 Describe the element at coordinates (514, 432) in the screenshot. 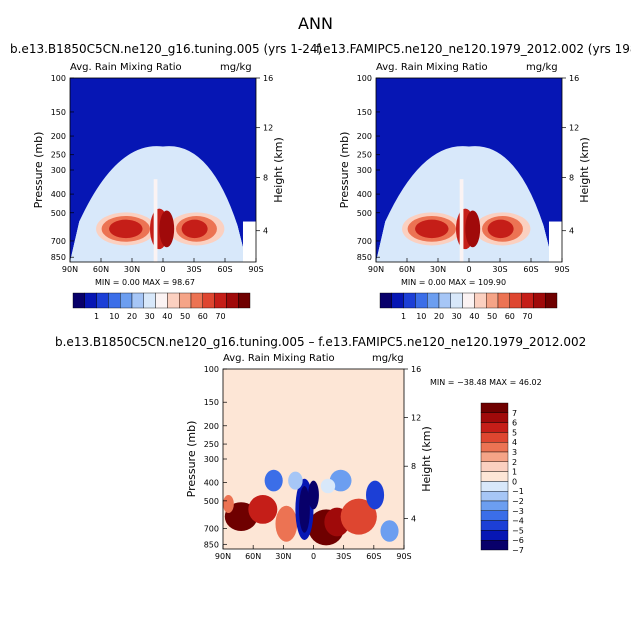

I see `colorbar-label: 5` at that location.